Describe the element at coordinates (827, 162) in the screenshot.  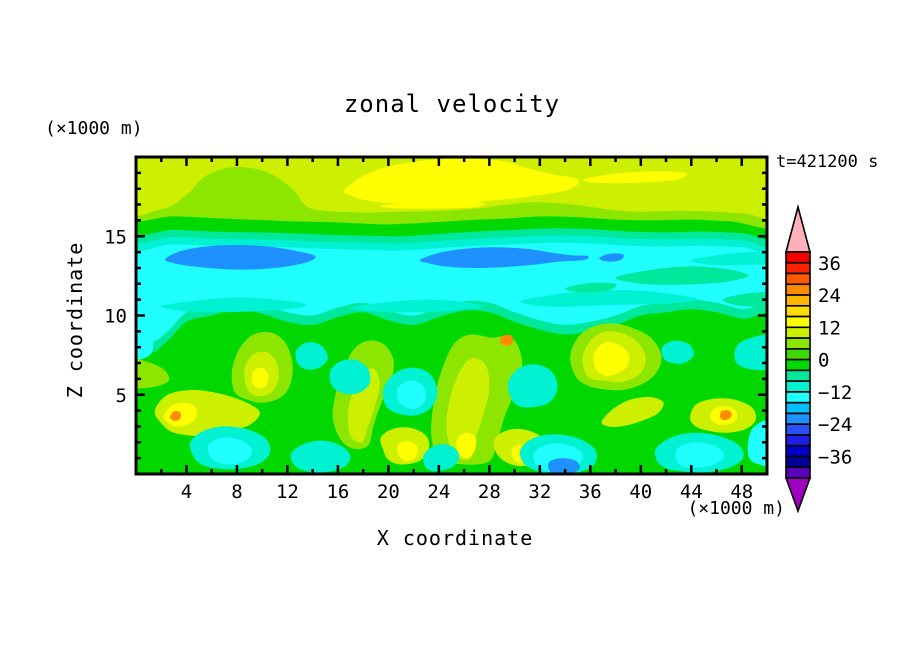
I see `timestamp: t=421200 s` at that location.